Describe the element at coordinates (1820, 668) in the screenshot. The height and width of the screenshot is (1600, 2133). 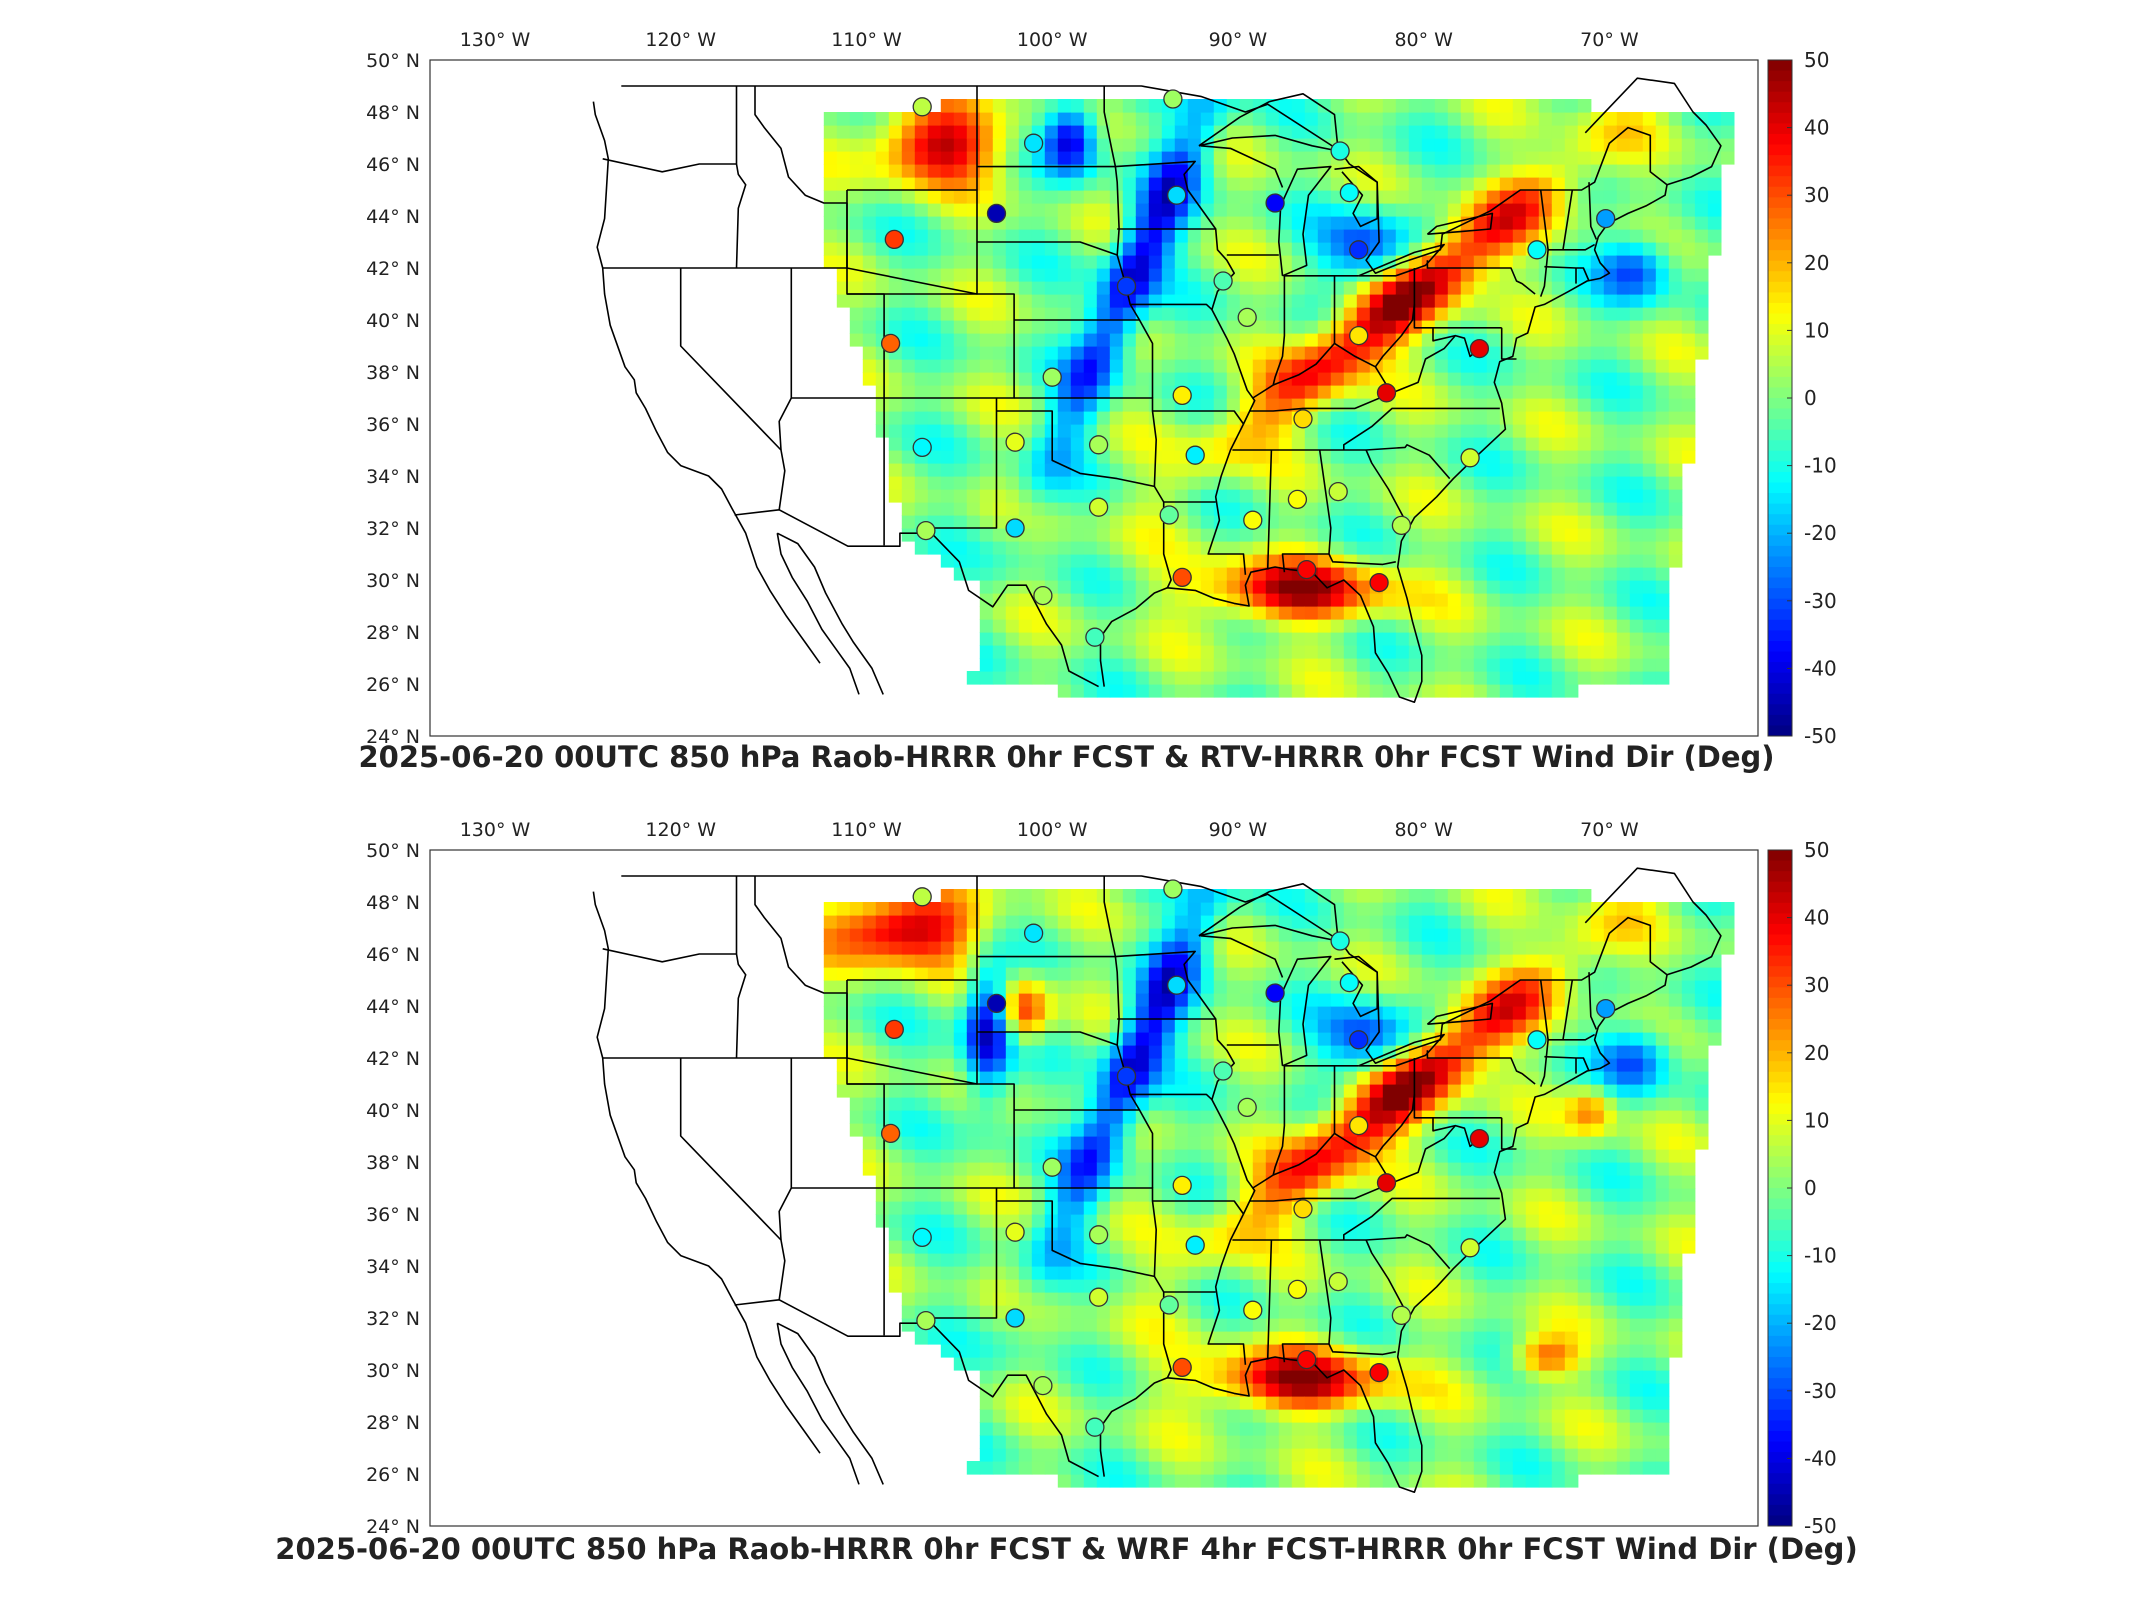
I see `colorbar-tick-label: -40` at that location.